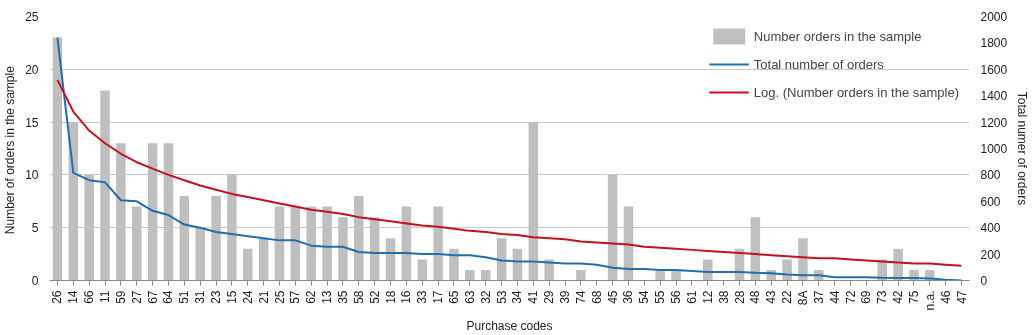  Describe the element at coordinates (898, 297) in the screenshot. I see `x-tick-label: 42` at that location.